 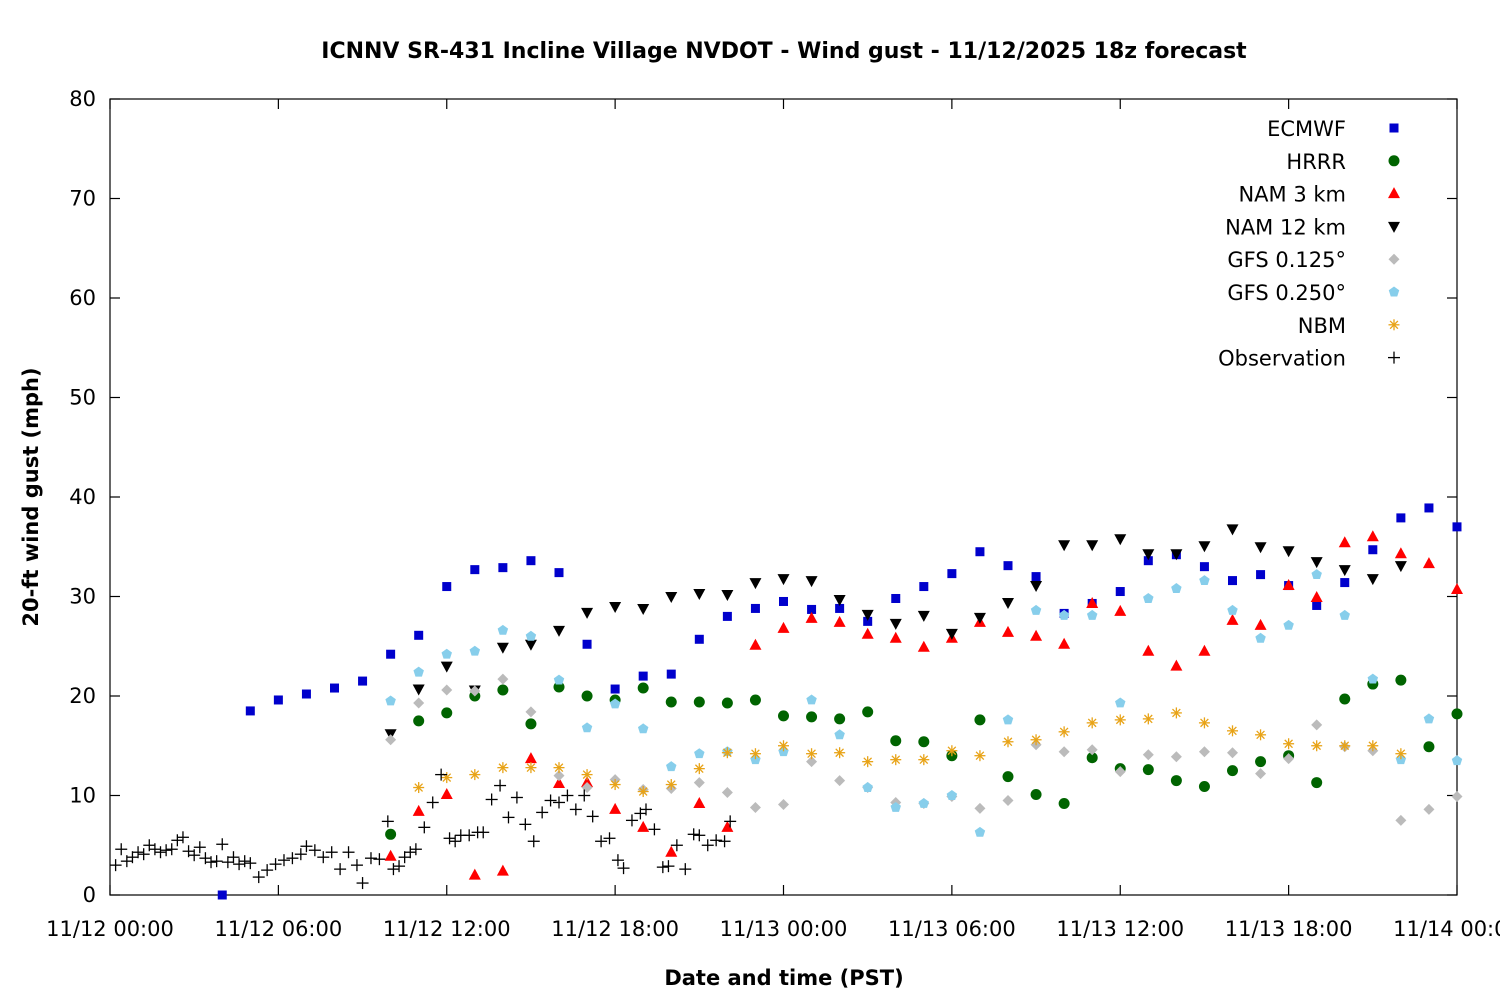 What do you see at coordinates (1285, 227) in the screenshot?
I see `legend-label: NAM 12 km` at bounding box center [1285, 227].